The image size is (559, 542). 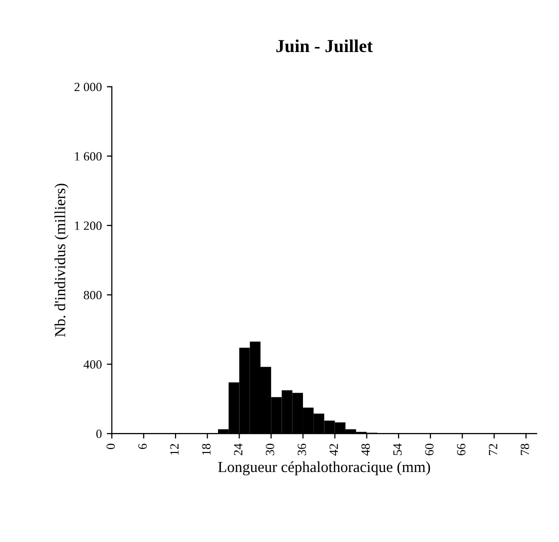 I want to click on y-axis-title: Nb. d'individus (milliers), so click(x=61, y=260).